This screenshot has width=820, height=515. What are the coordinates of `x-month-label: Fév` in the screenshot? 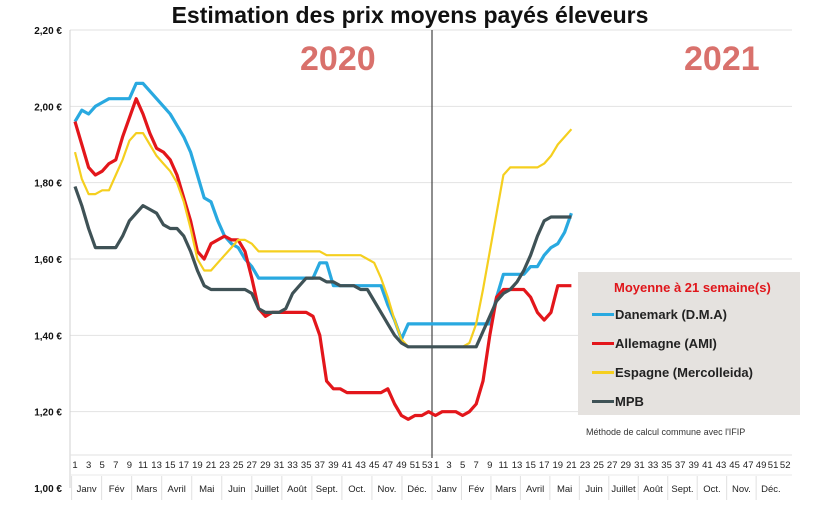 It's located at (117, 489).